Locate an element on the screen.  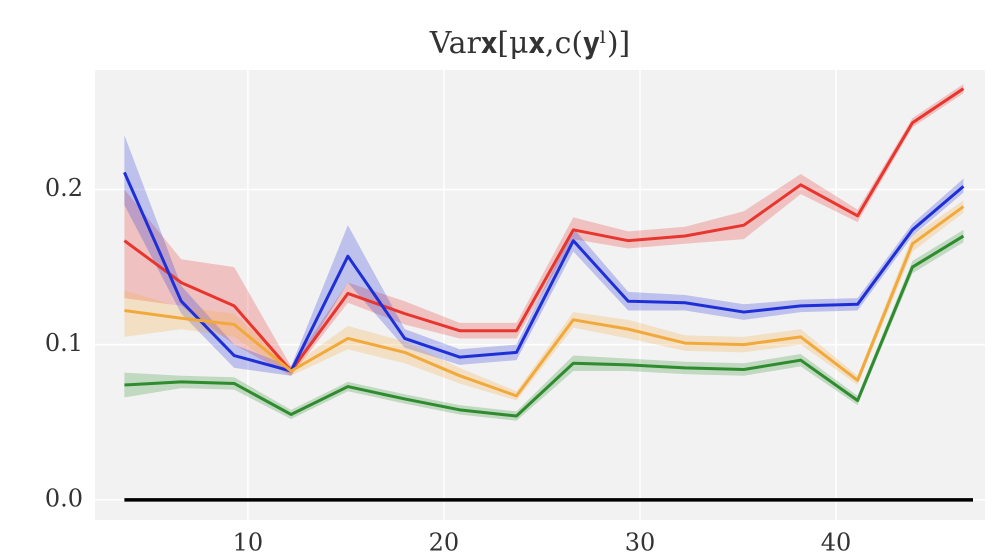
x-tick-label: 40 is located at coordinates (836, 543).